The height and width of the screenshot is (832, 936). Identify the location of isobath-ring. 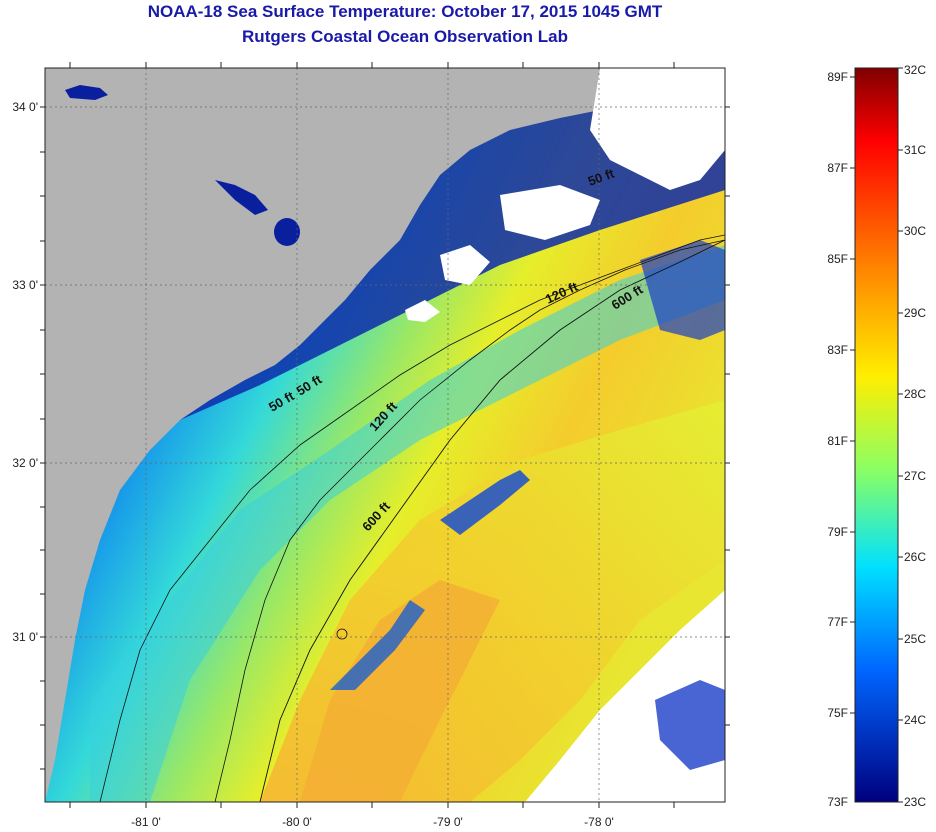
(342, 634).